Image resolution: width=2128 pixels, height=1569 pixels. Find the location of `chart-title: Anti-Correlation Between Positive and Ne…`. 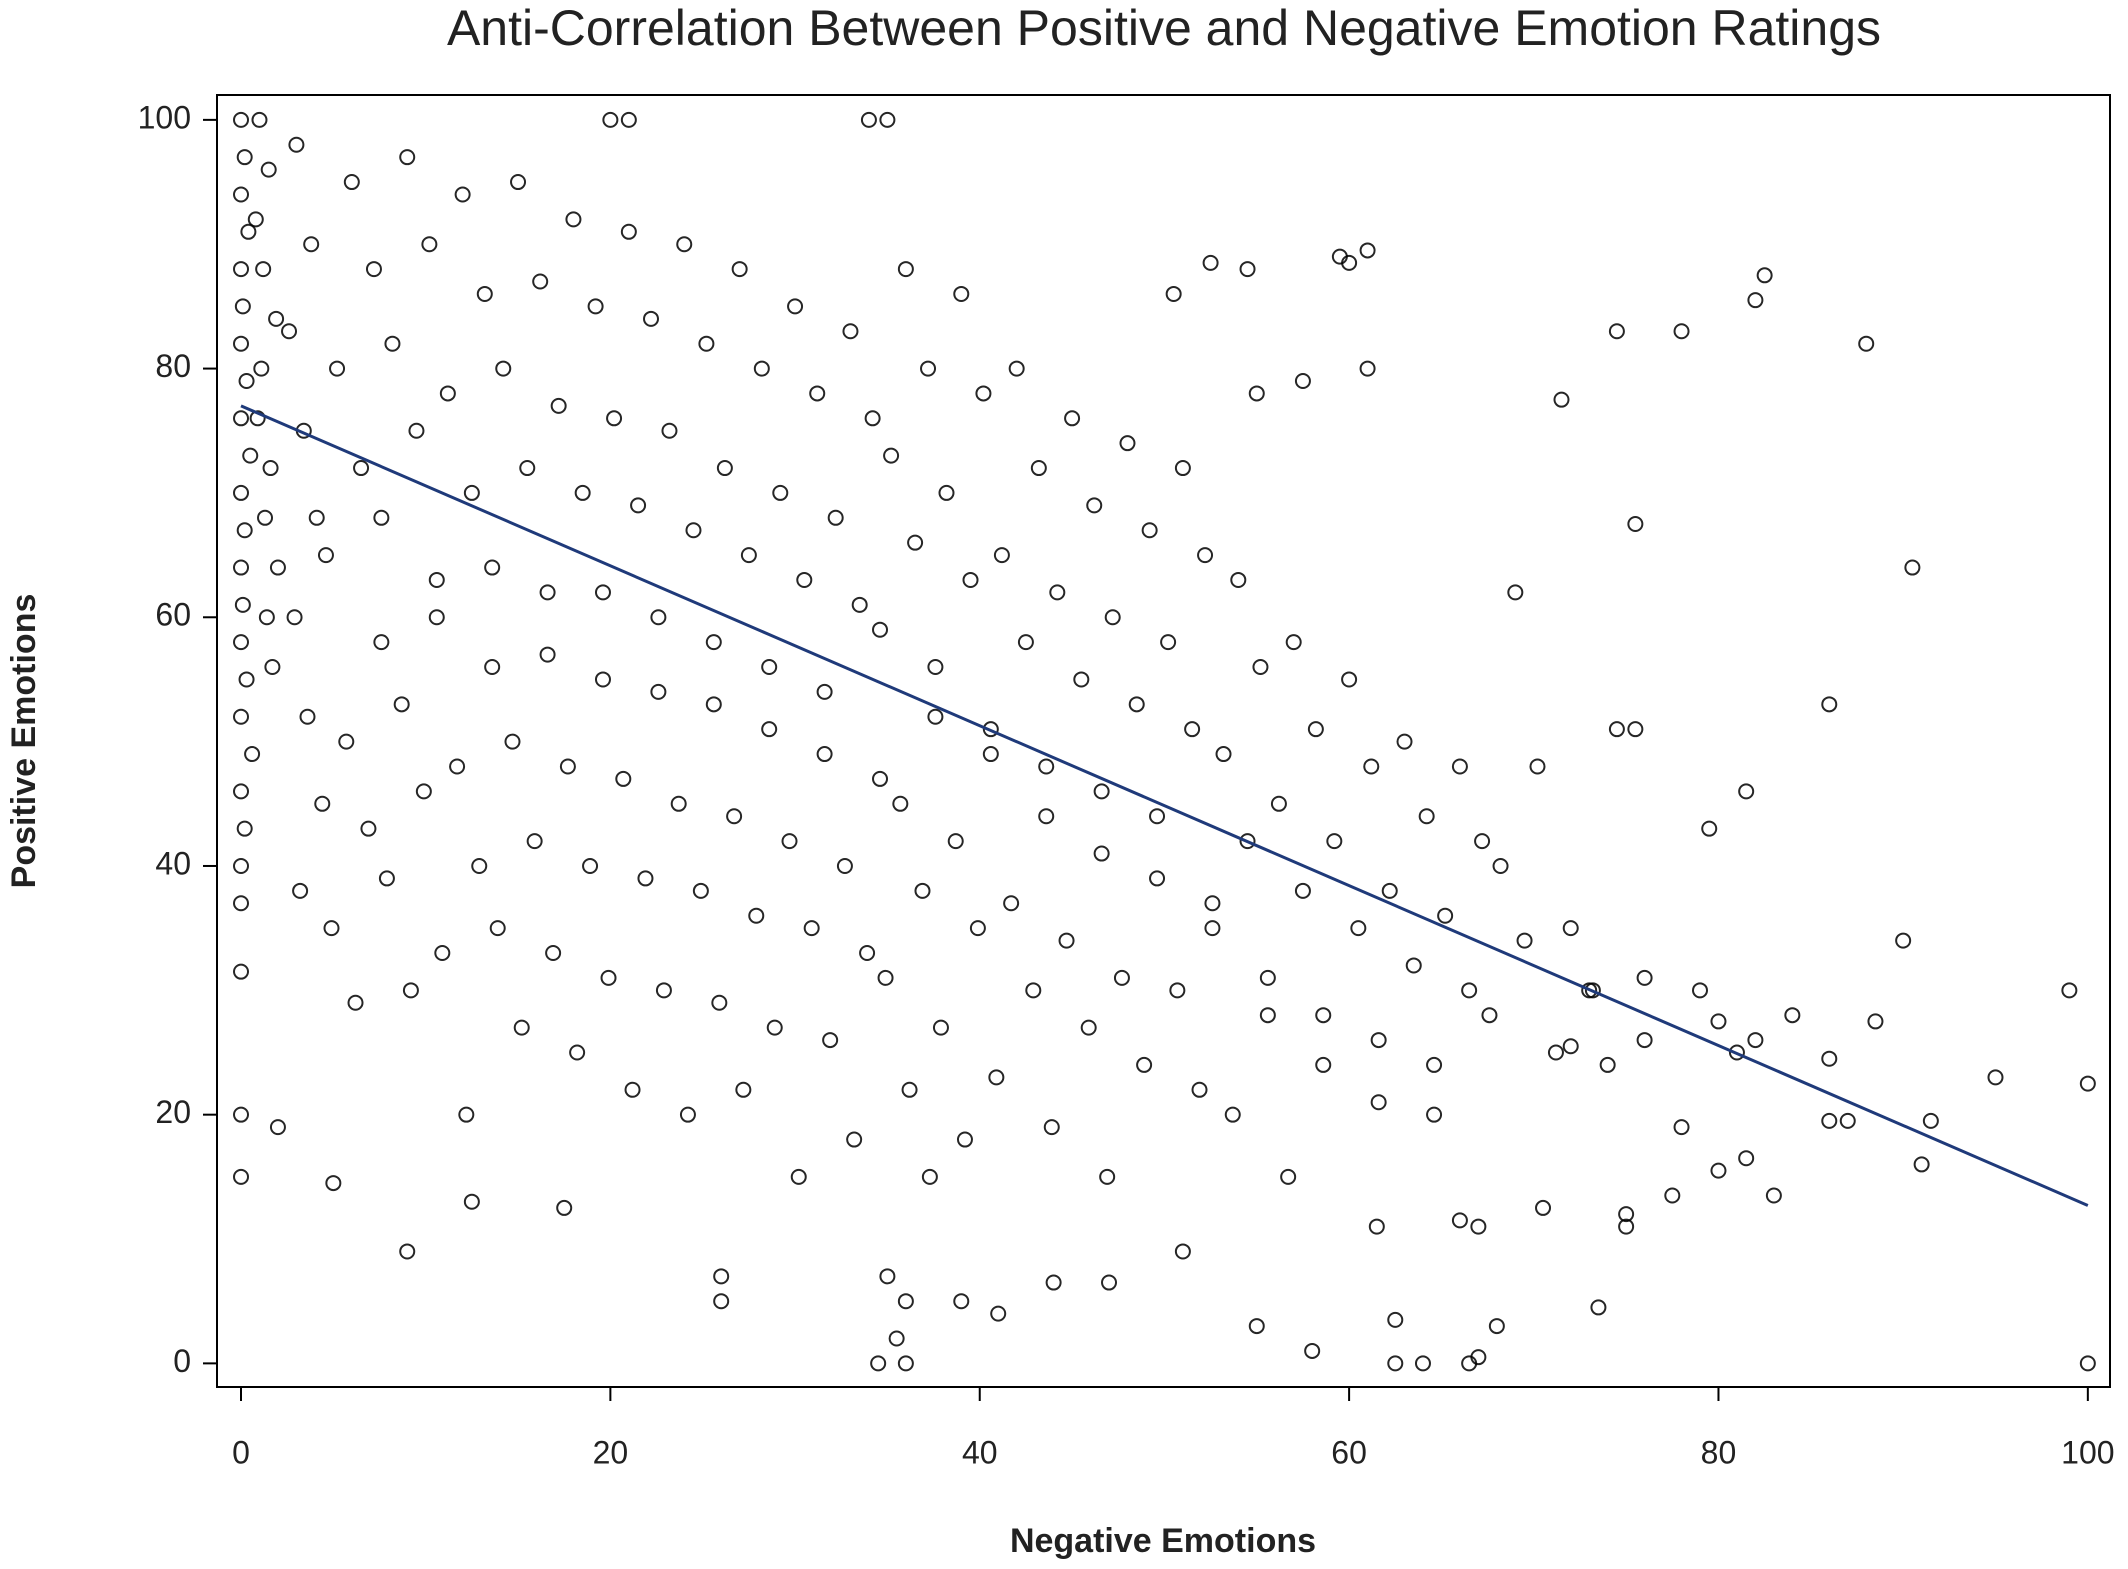

chart-title: Anti-Correlation Between Positive and Ne… is located at coordinates (1164, 28).